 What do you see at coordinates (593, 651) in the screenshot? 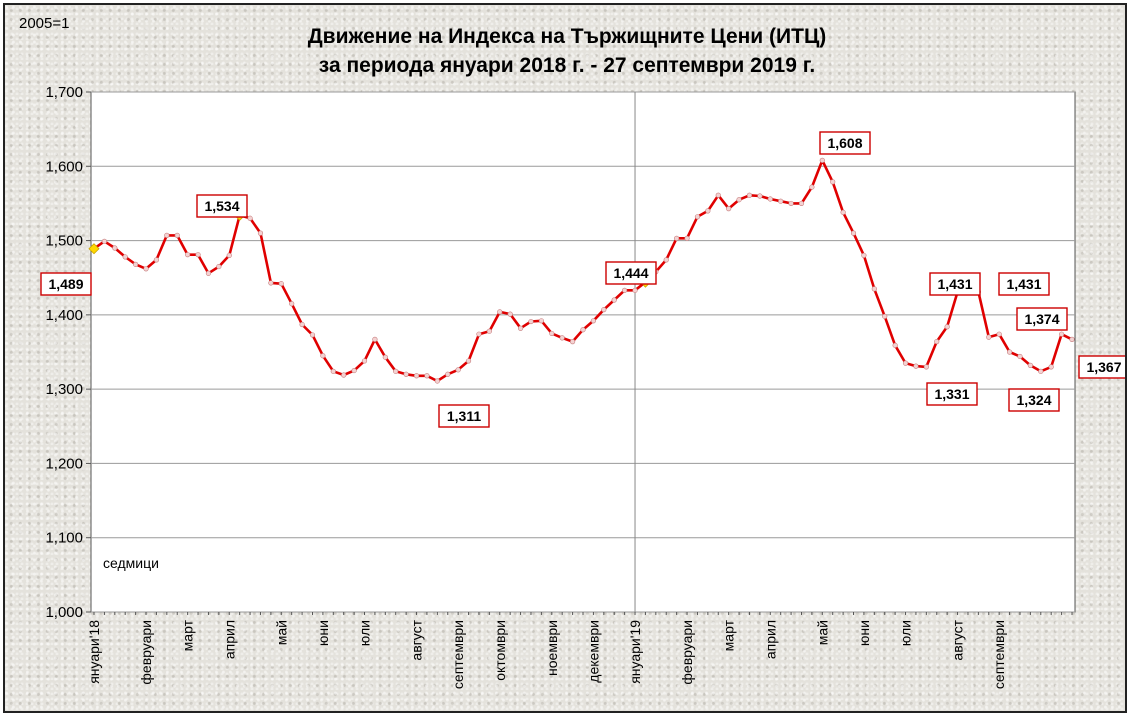
I see `x-month-label: декември` at bounding box center [593, 651].